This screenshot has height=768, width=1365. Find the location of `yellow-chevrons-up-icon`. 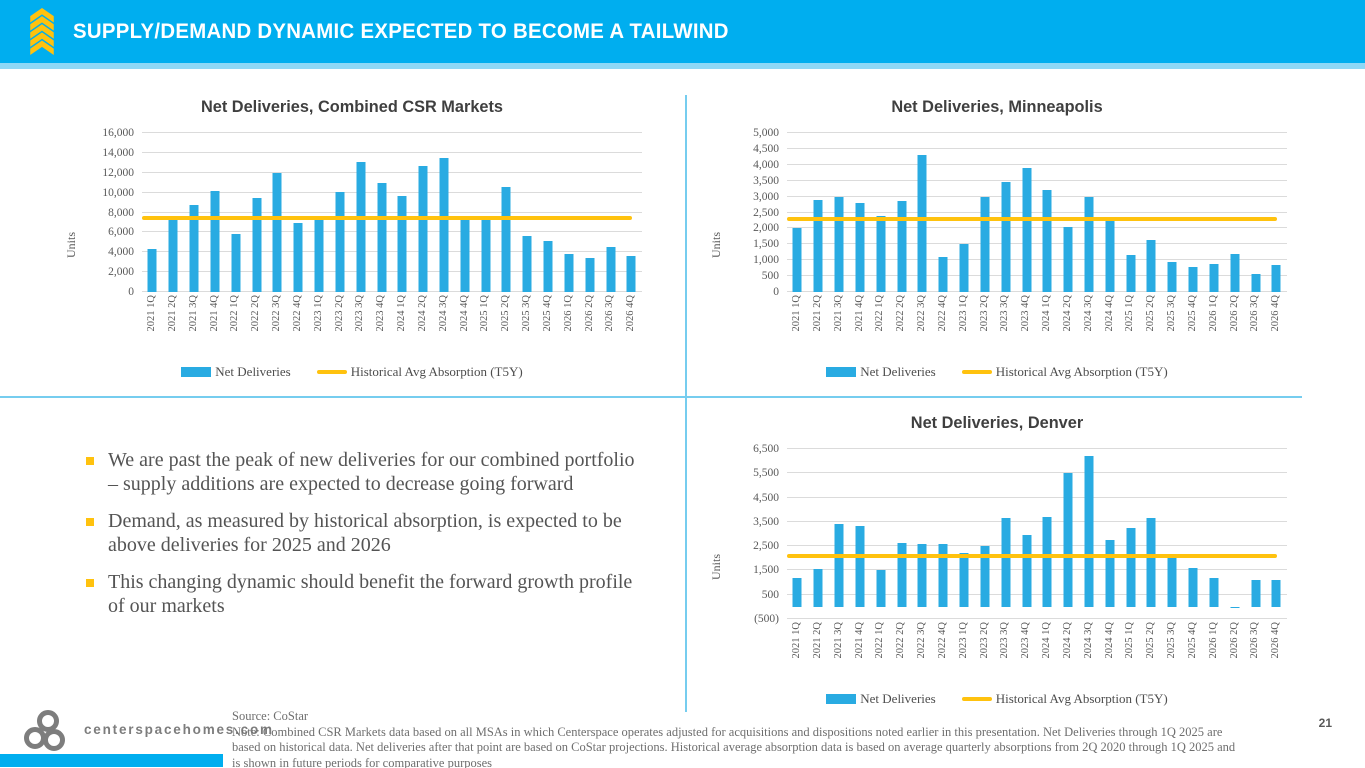

yellow-chevrons-up-icon is located at coordinates (42, 31).